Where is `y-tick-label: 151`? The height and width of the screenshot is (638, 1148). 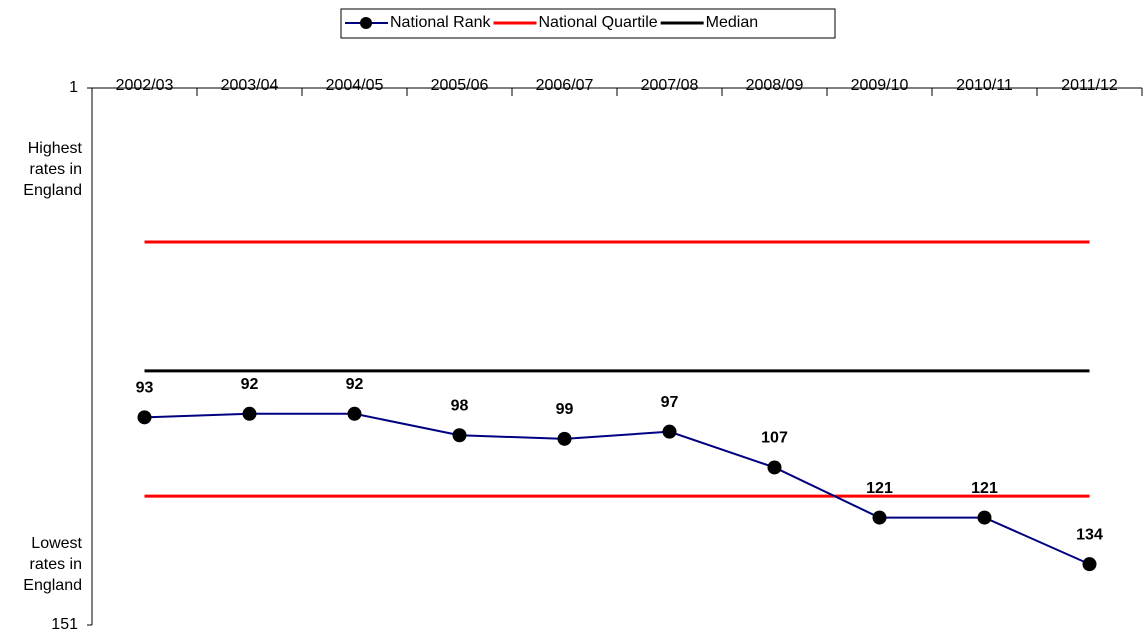
y-tick-label: 151 is located at coordinates (64, 624).